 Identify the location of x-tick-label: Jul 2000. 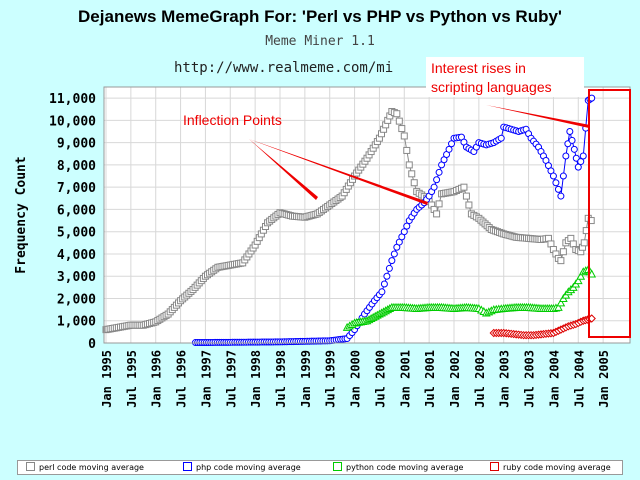
(380, 379).